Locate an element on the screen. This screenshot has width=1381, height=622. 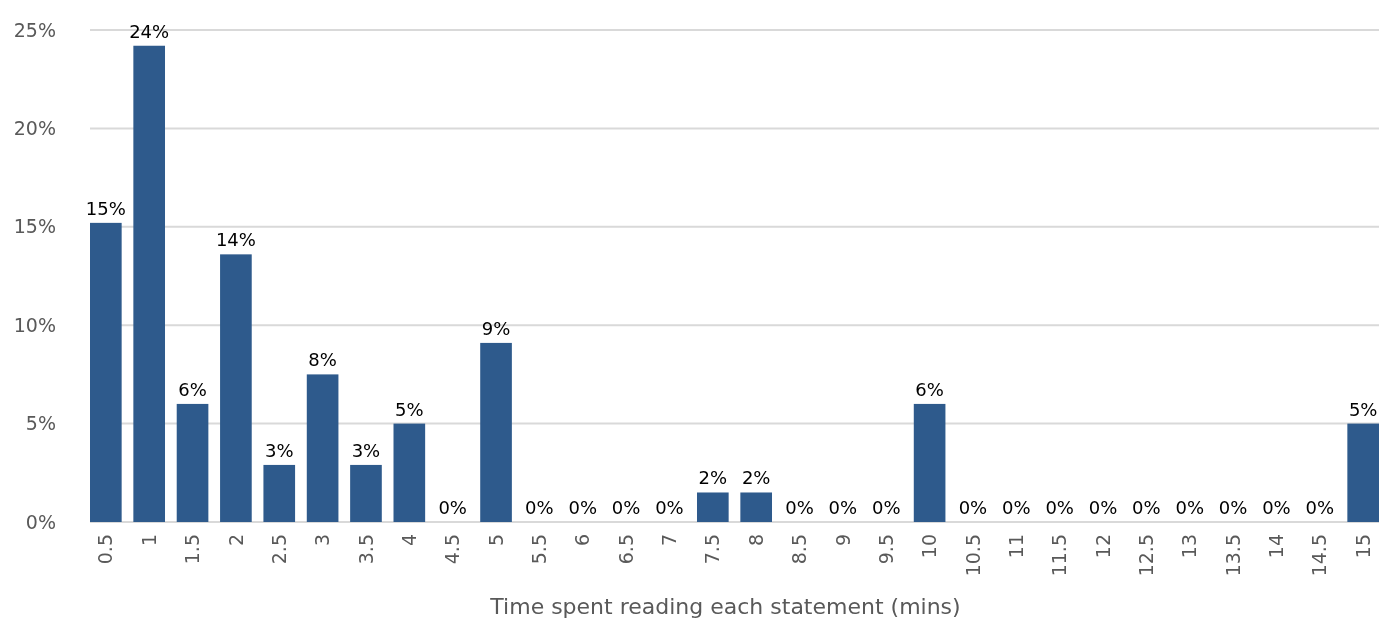
x-tick-label: 11.5 is located at coordinates (1059, 555).